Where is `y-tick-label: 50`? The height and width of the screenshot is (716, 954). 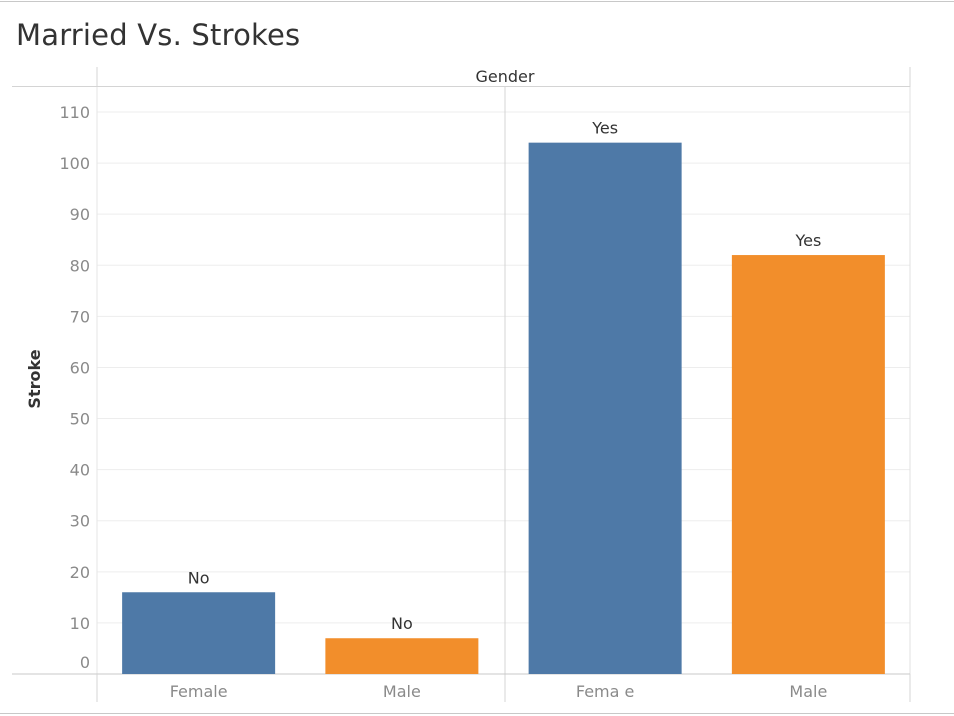 y-tick-label: 50 is located at coordinates (80, 419).